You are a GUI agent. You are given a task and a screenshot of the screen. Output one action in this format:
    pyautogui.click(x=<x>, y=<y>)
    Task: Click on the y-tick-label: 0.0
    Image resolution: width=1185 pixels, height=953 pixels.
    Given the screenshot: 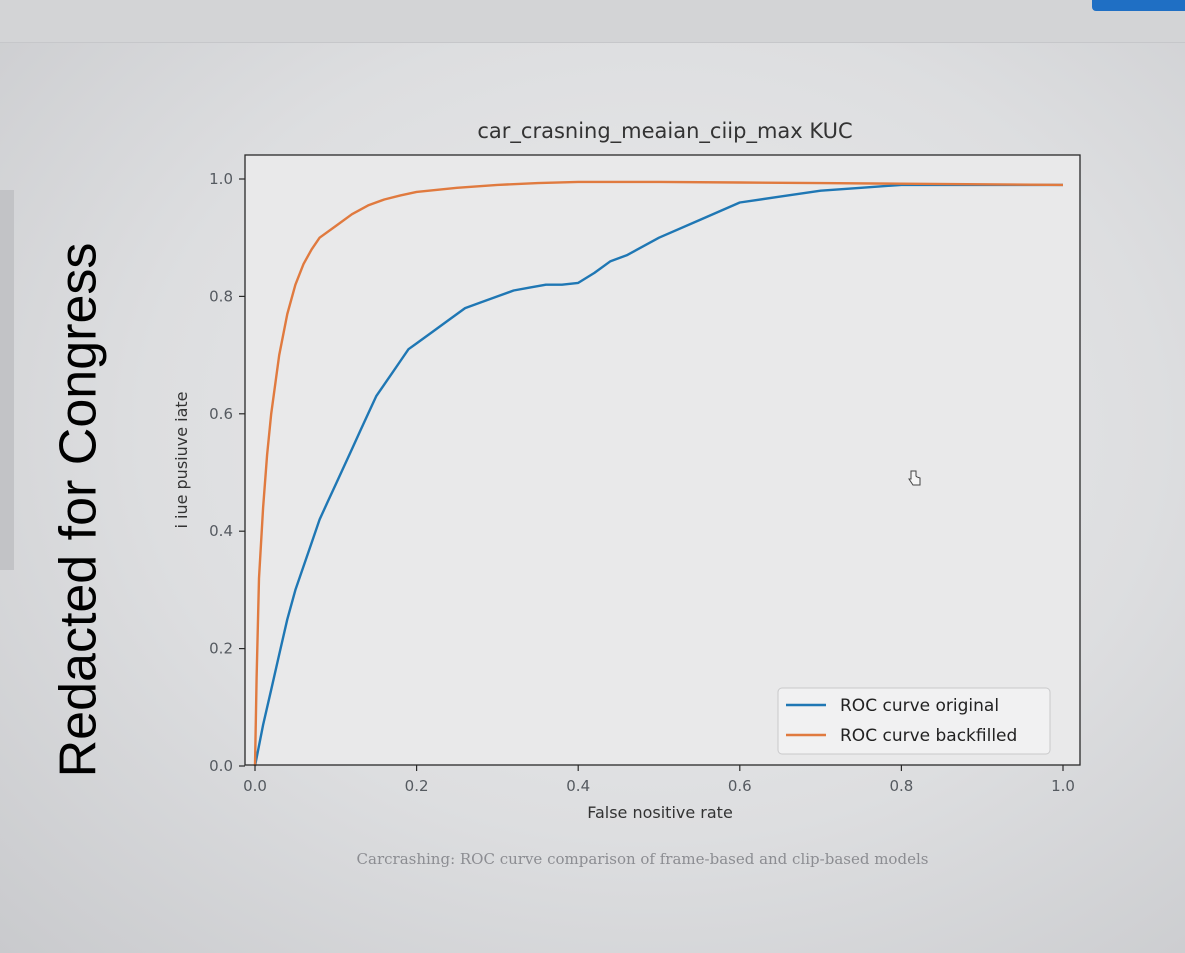 What is the action you would take?
    pyautogui.click(x=221, y=766)
    